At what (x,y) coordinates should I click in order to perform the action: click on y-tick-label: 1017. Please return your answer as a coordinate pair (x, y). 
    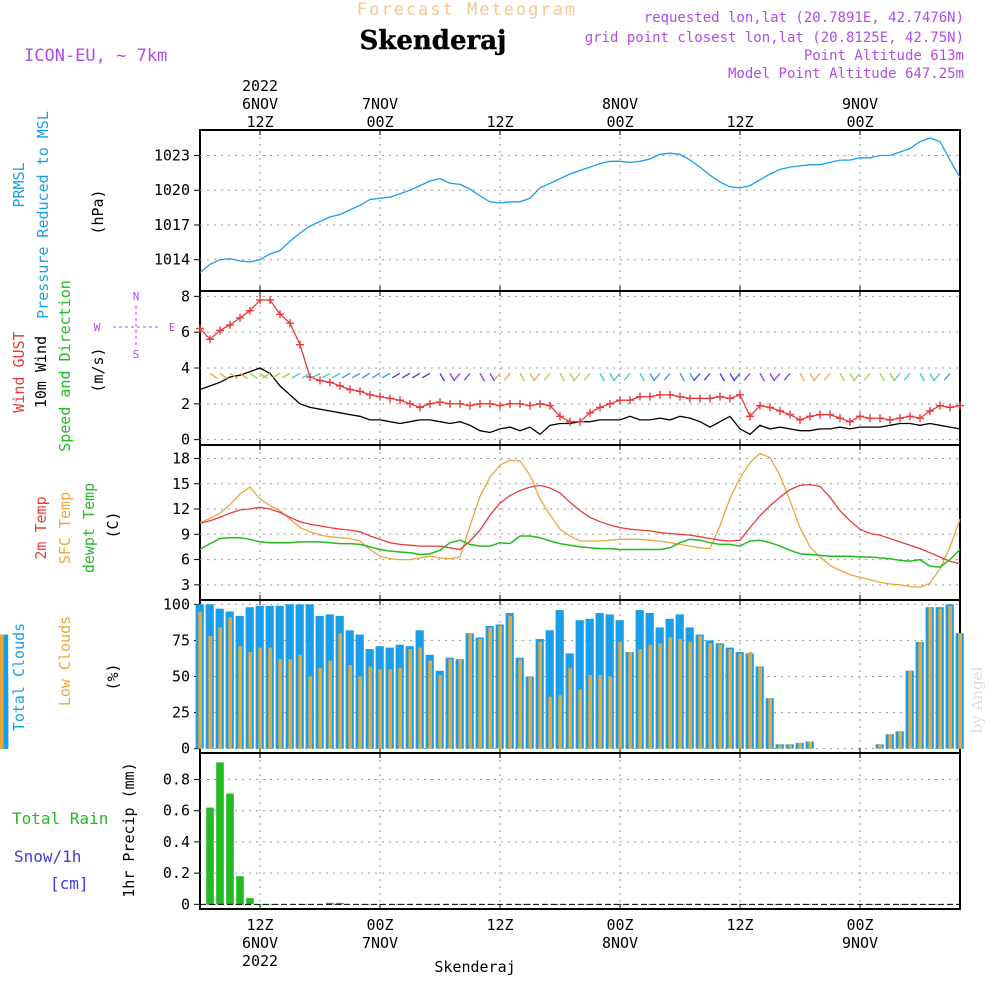
    Looking at the image, I should click on (172, 225).